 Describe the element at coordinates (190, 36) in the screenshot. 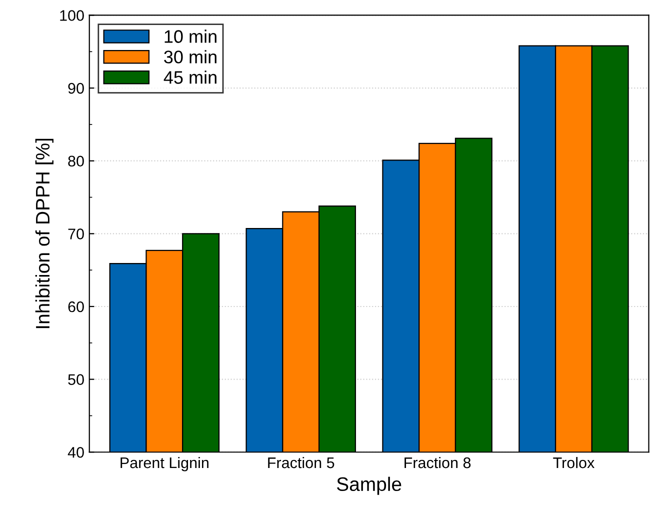

I see `legend-label: 10 min` at that location.